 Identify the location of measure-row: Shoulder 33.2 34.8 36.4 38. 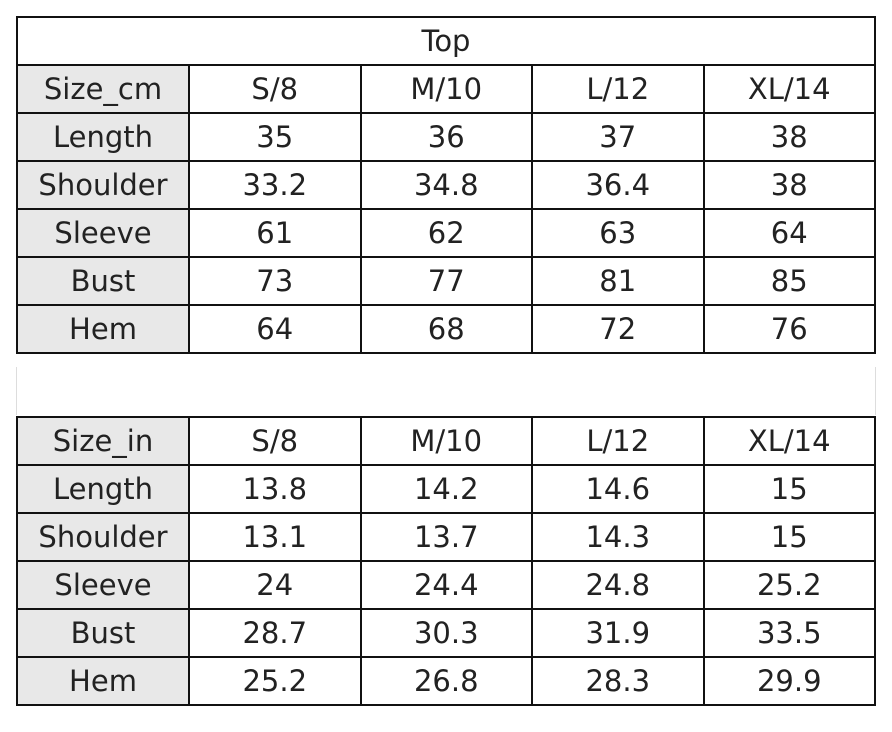
(446, 185).